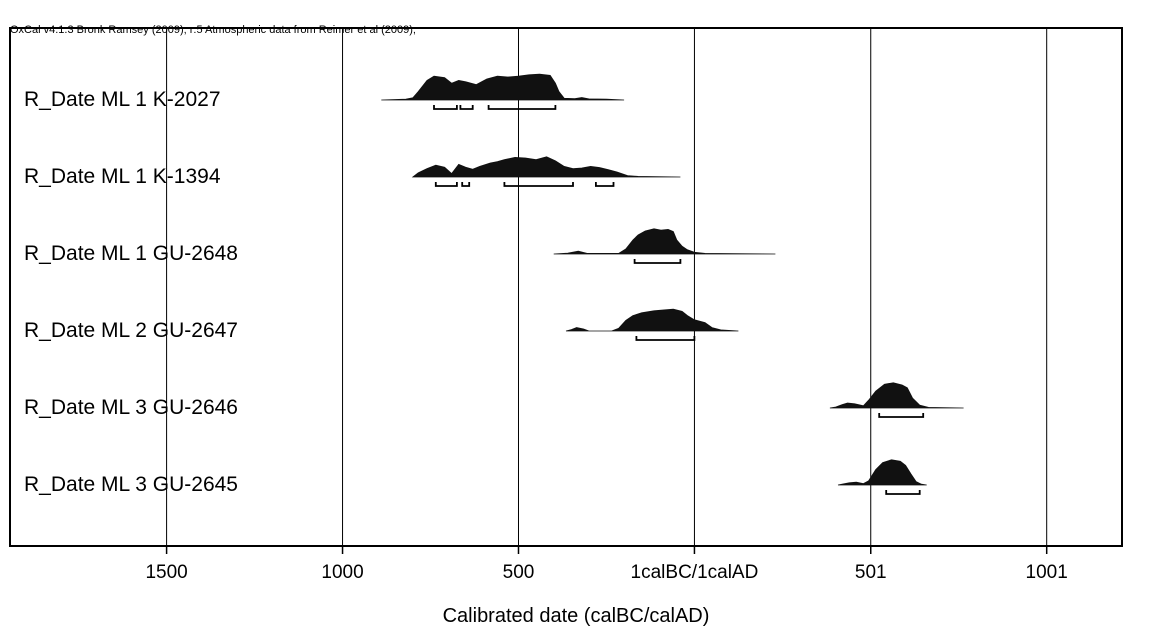 The image size is (1153, 633). Describe the element at coordinates (342, 572) in the screenshot. I see `x-tick-label: 1000` at that location.